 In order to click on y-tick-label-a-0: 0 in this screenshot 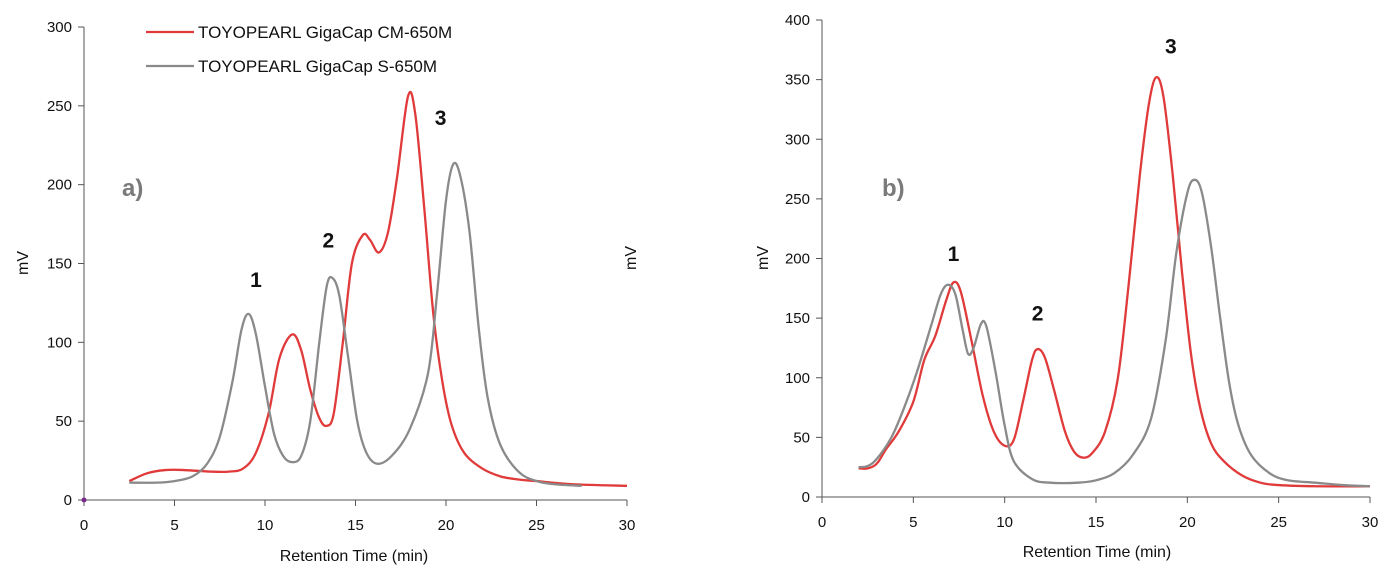, I will do `click(68, 500)`.